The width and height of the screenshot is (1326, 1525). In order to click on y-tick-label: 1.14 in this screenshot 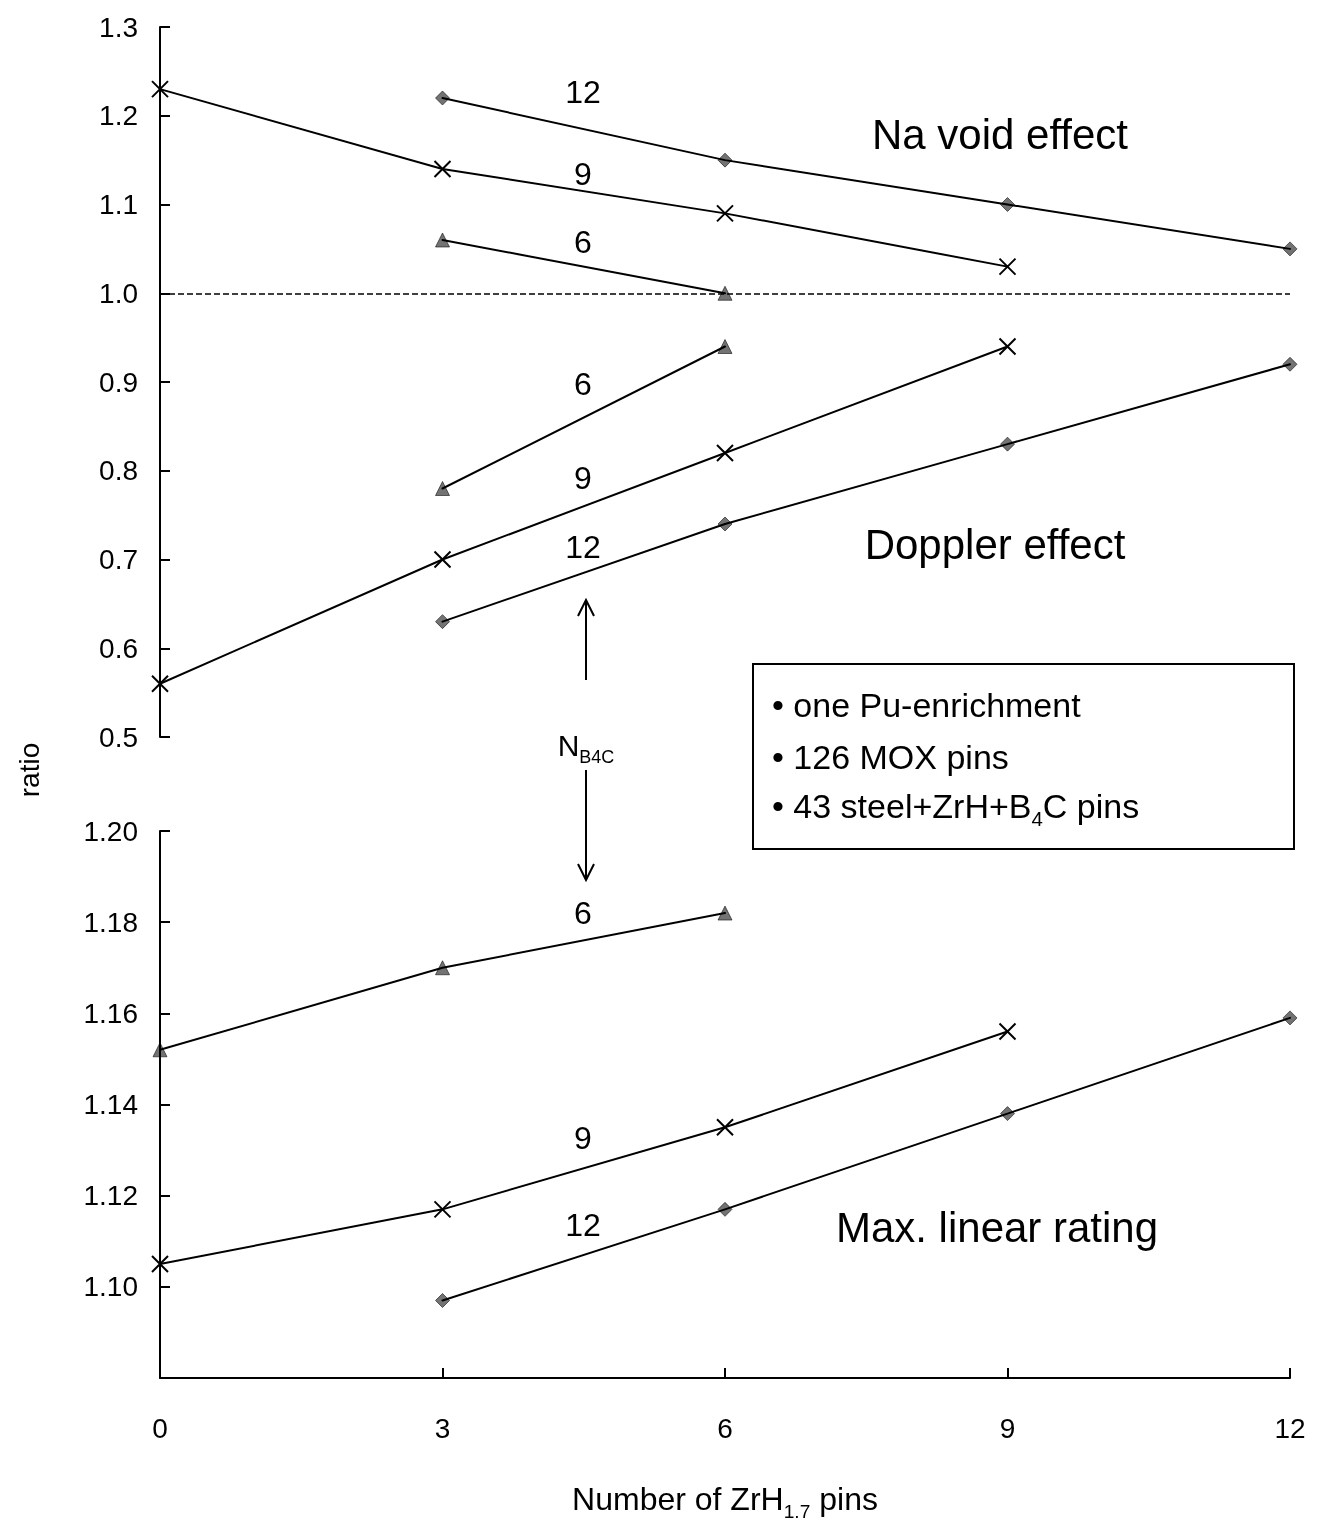, I will do `click(110, 1104)`.